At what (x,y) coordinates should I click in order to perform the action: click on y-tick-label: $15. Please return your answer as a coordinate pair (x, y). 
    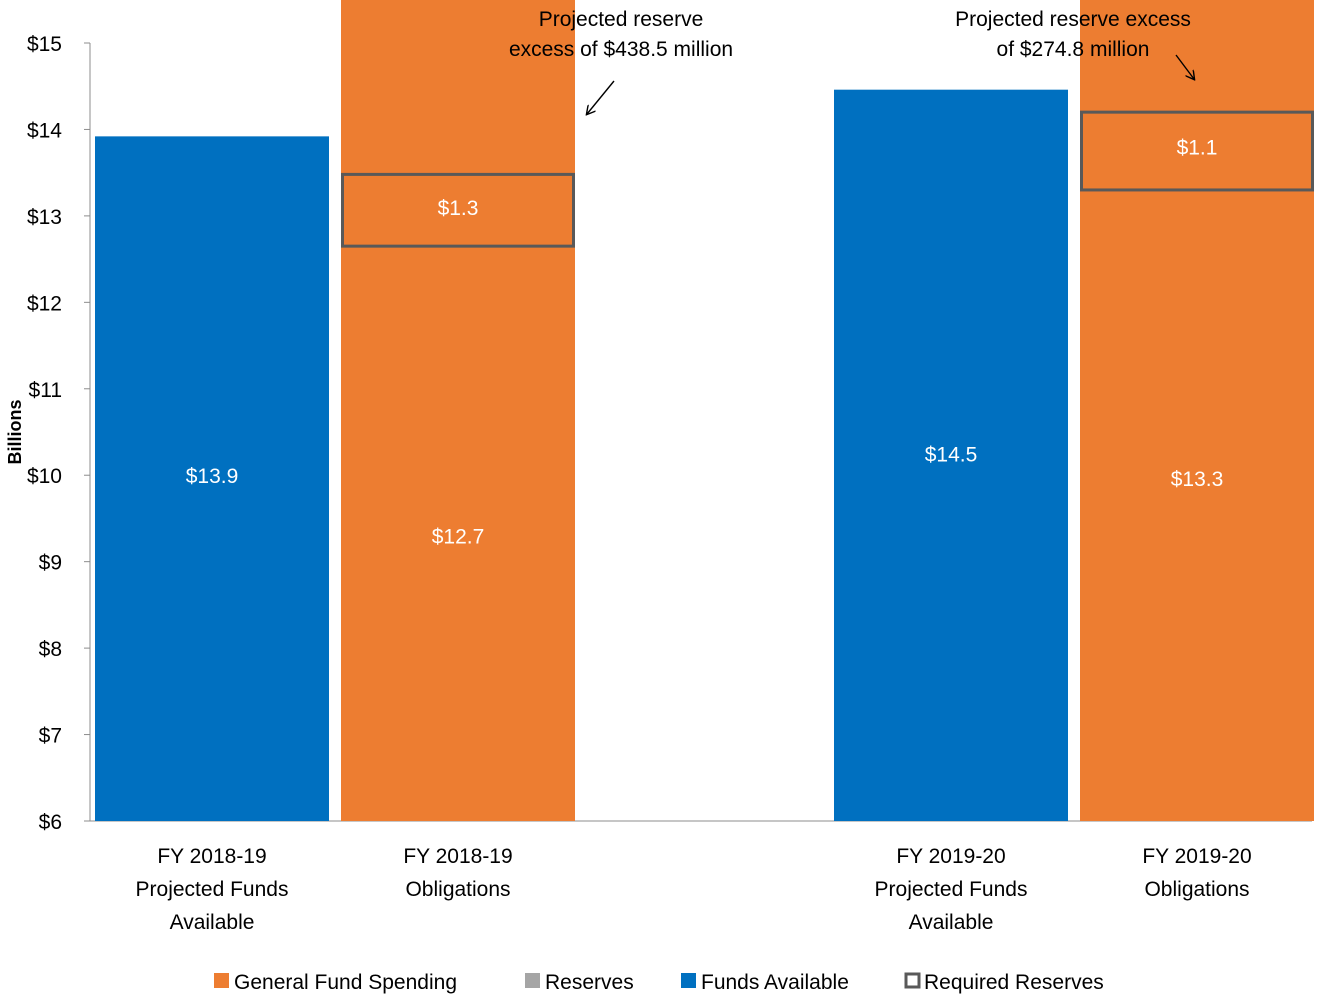
    Looking at the image, I should click on (44, 44).